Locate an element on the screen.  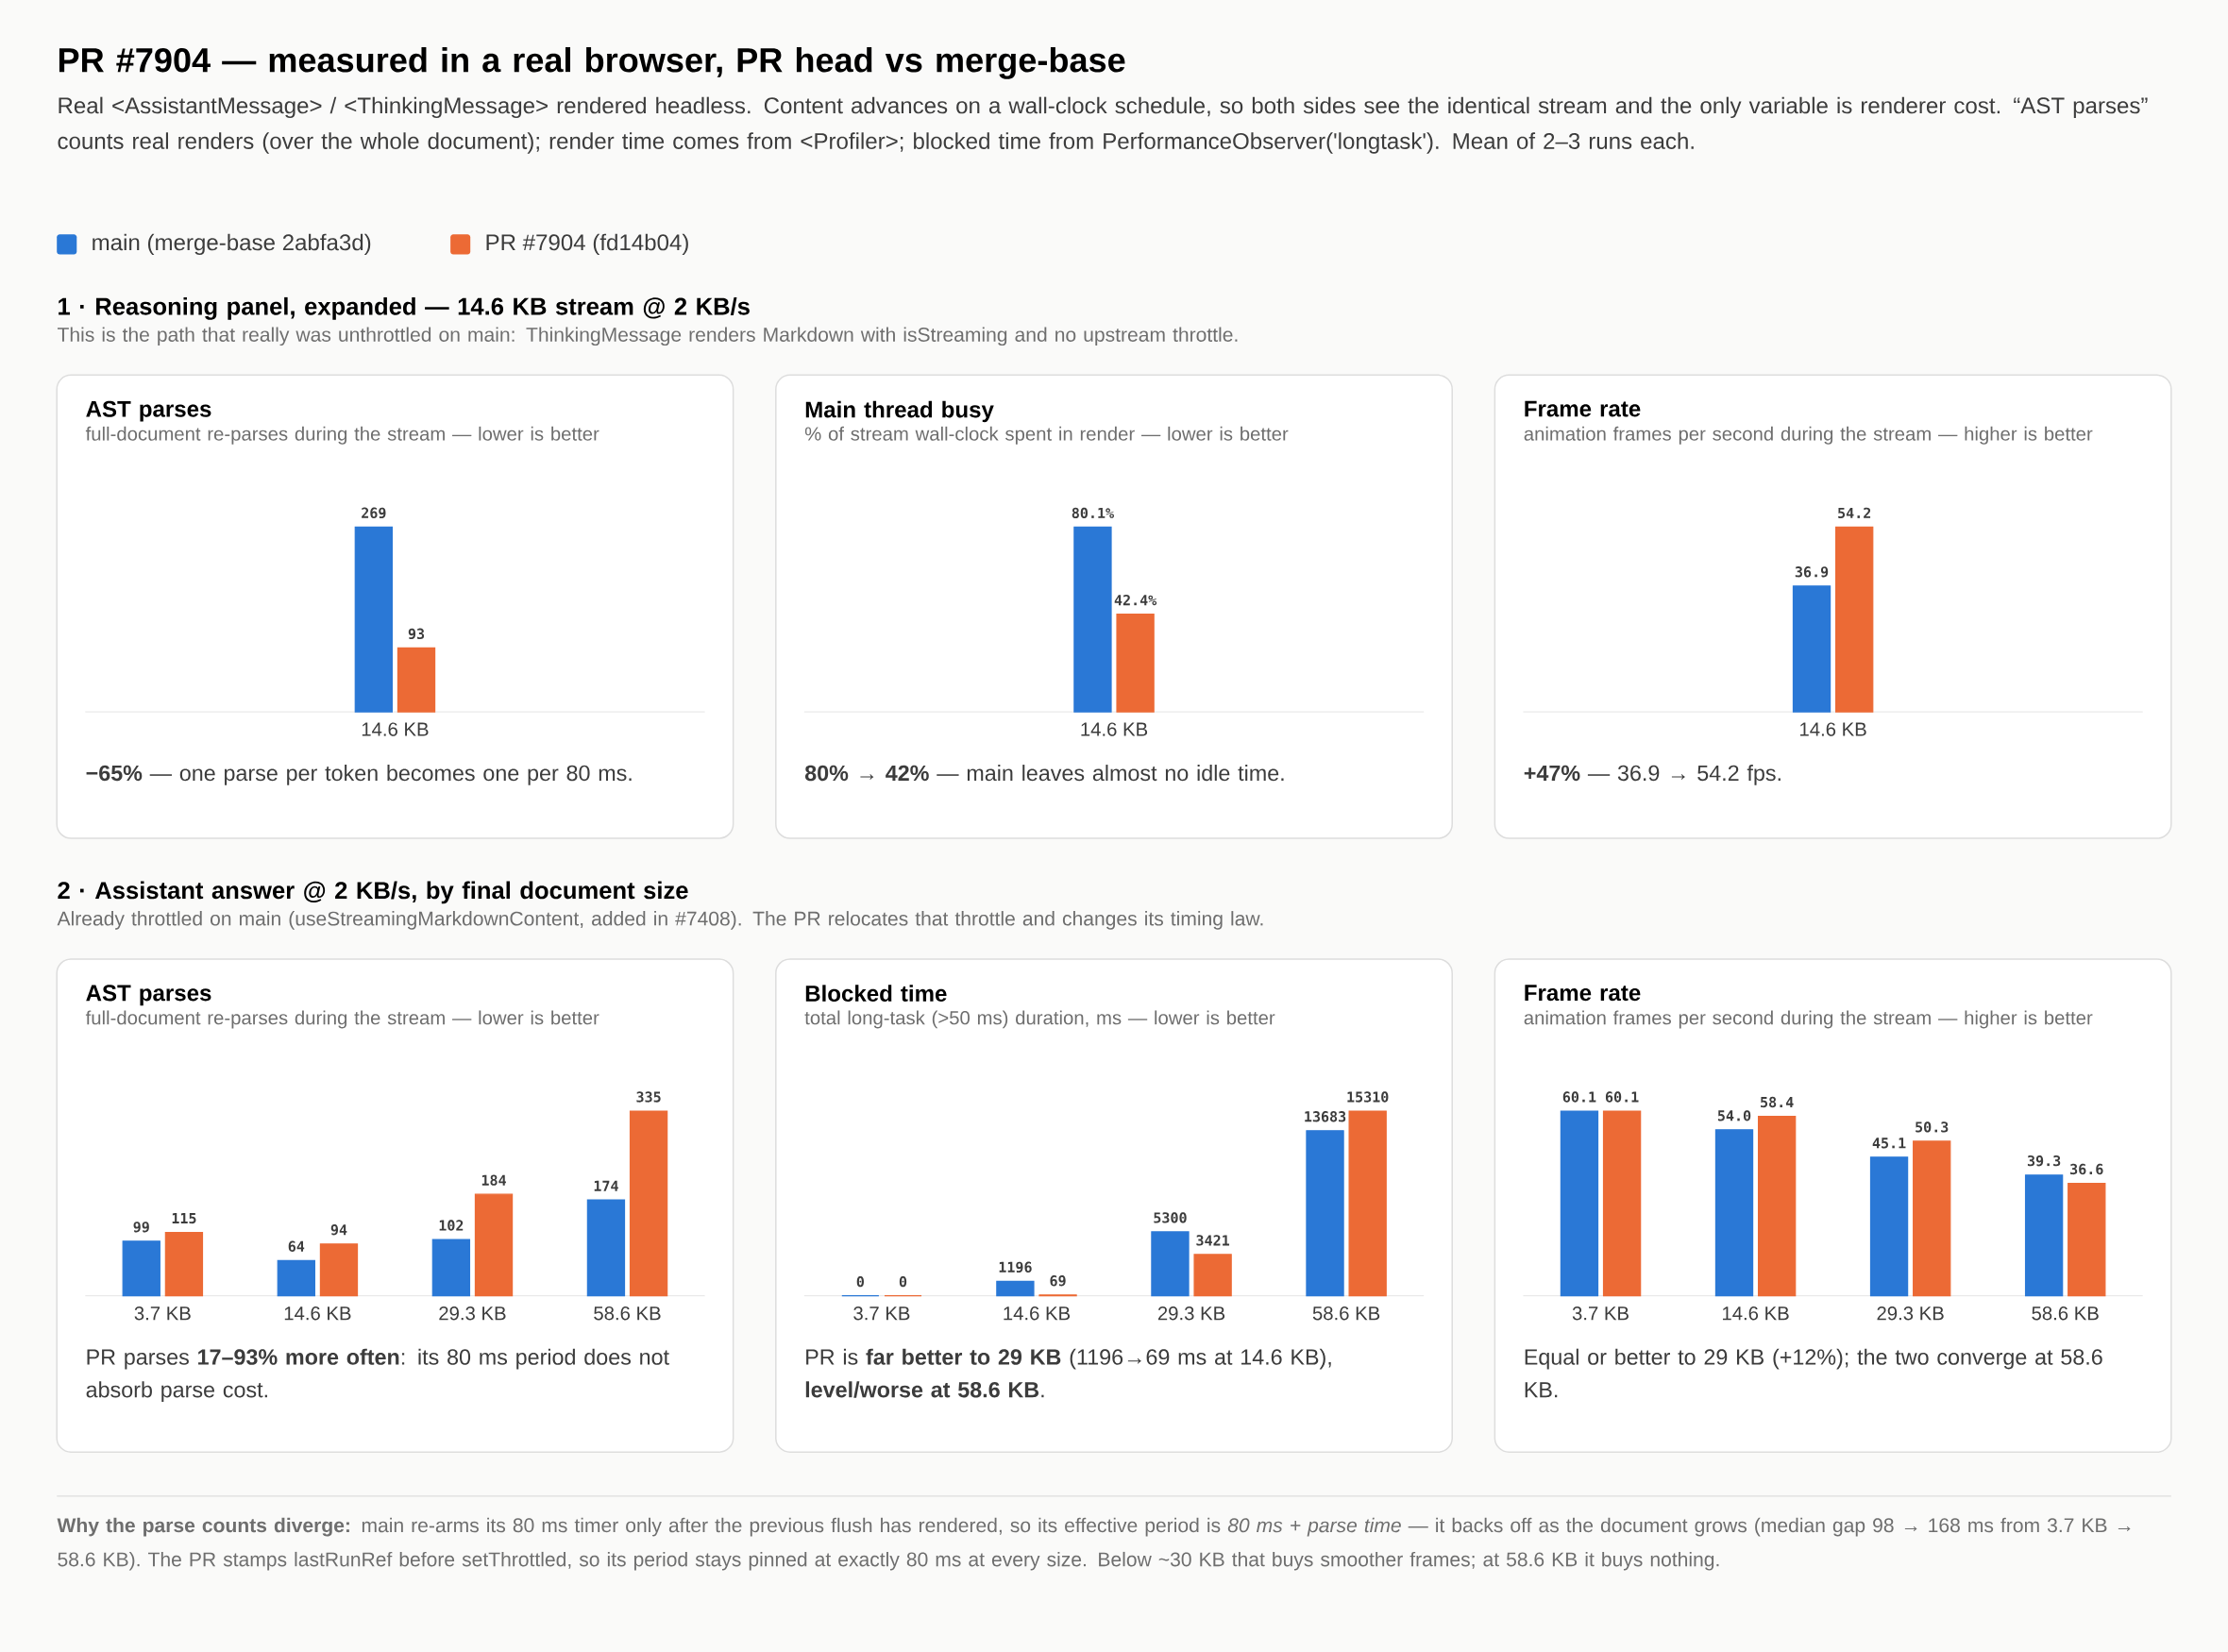
chart-title: Blocked time is located at coordinates (876, 993).